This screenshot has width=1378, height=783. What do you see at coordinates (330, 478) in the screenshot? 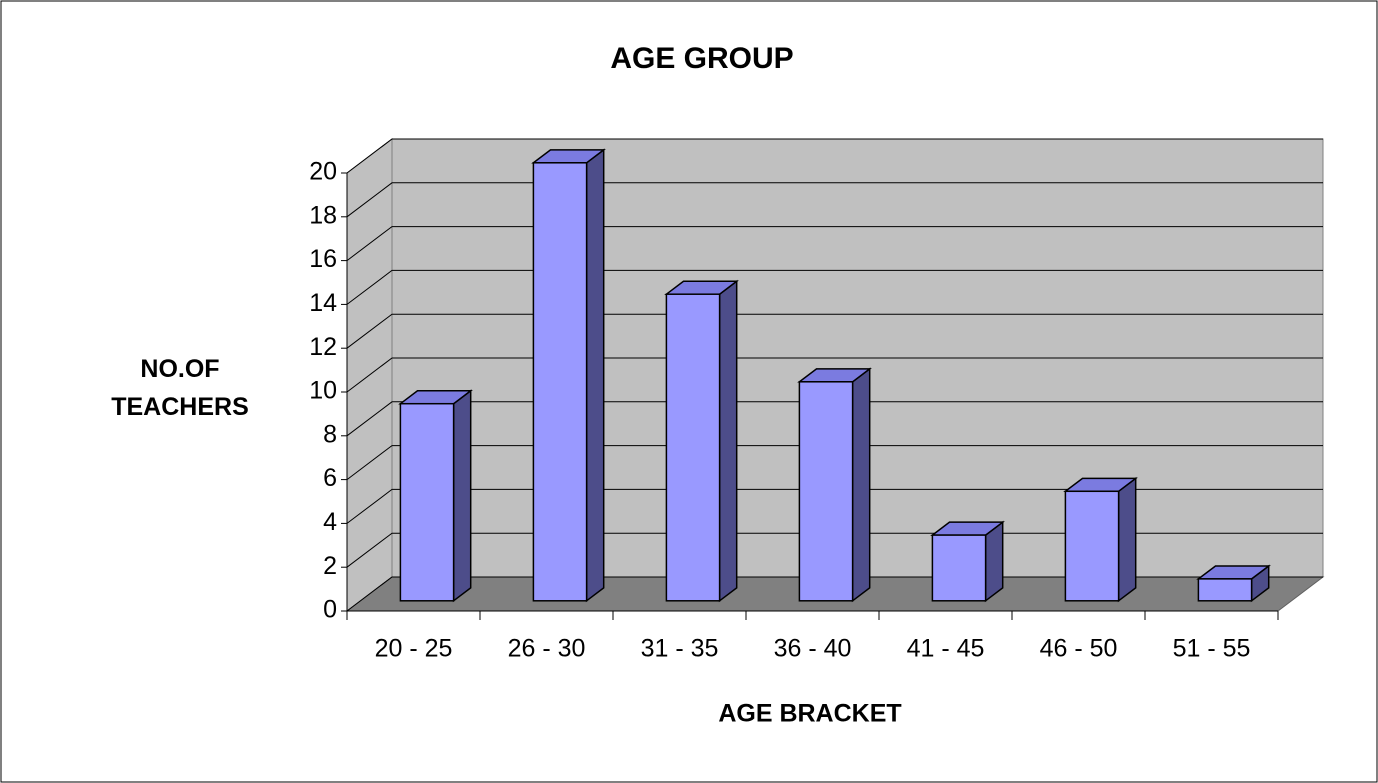
I see `y-tick-label: 6` at bounding box center [330, 478].